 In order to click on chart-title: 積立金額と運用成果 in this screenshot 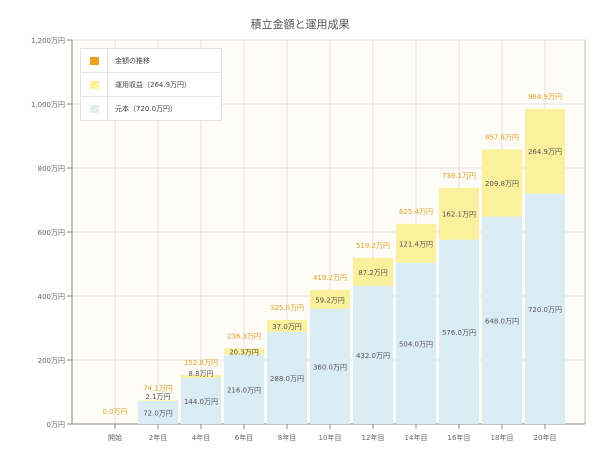, I will do `click(300, 24)`.